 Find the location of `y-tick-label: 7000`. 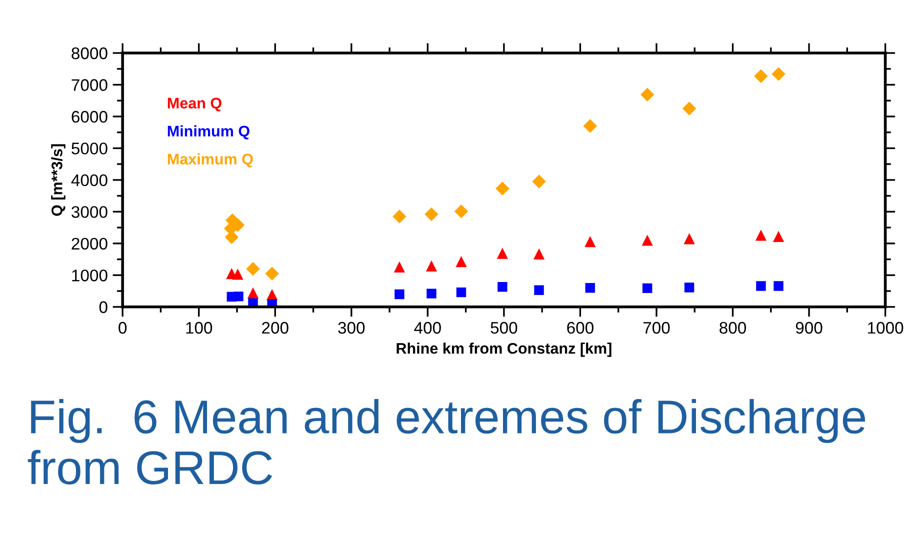

y-tick-label: 7000 is located at coordinates (90, 85).